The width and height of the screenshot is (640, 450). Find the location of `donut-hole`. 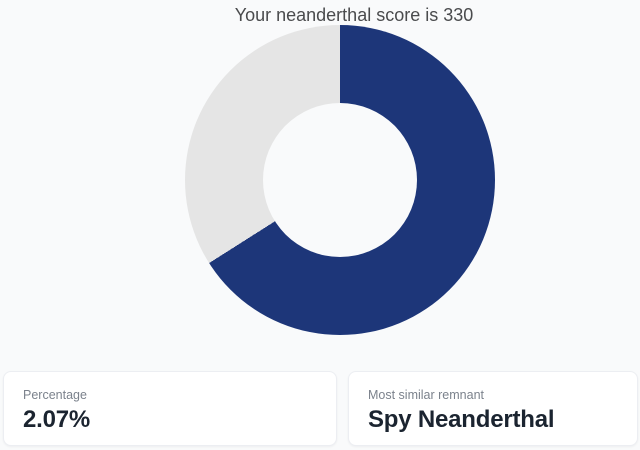

donut-hole is located at coordinates (340, 180).